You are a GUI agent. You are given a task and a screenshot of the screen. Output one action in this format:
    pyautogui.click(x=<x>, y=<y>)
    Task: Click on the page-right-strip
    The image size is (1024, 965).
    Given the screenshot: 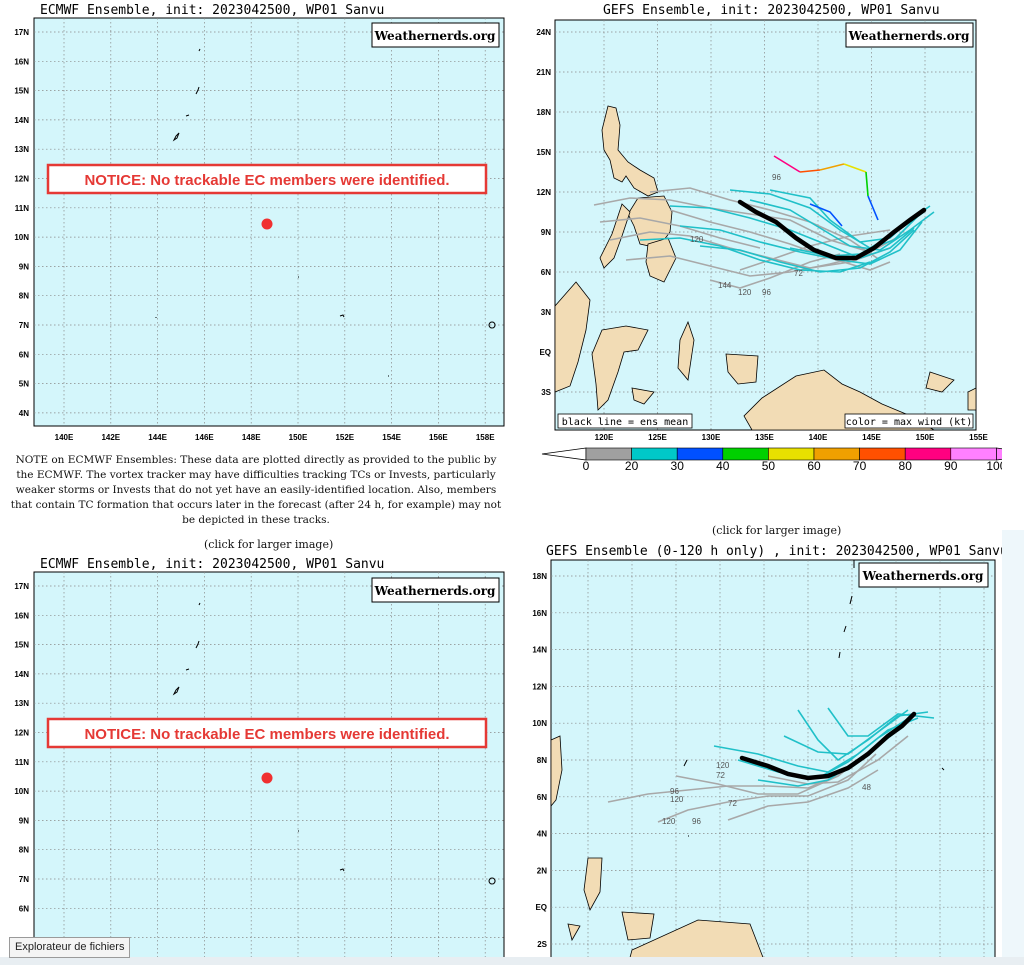 What is the action you would take?
    pyautogui.click(x=1013, y=747)
    